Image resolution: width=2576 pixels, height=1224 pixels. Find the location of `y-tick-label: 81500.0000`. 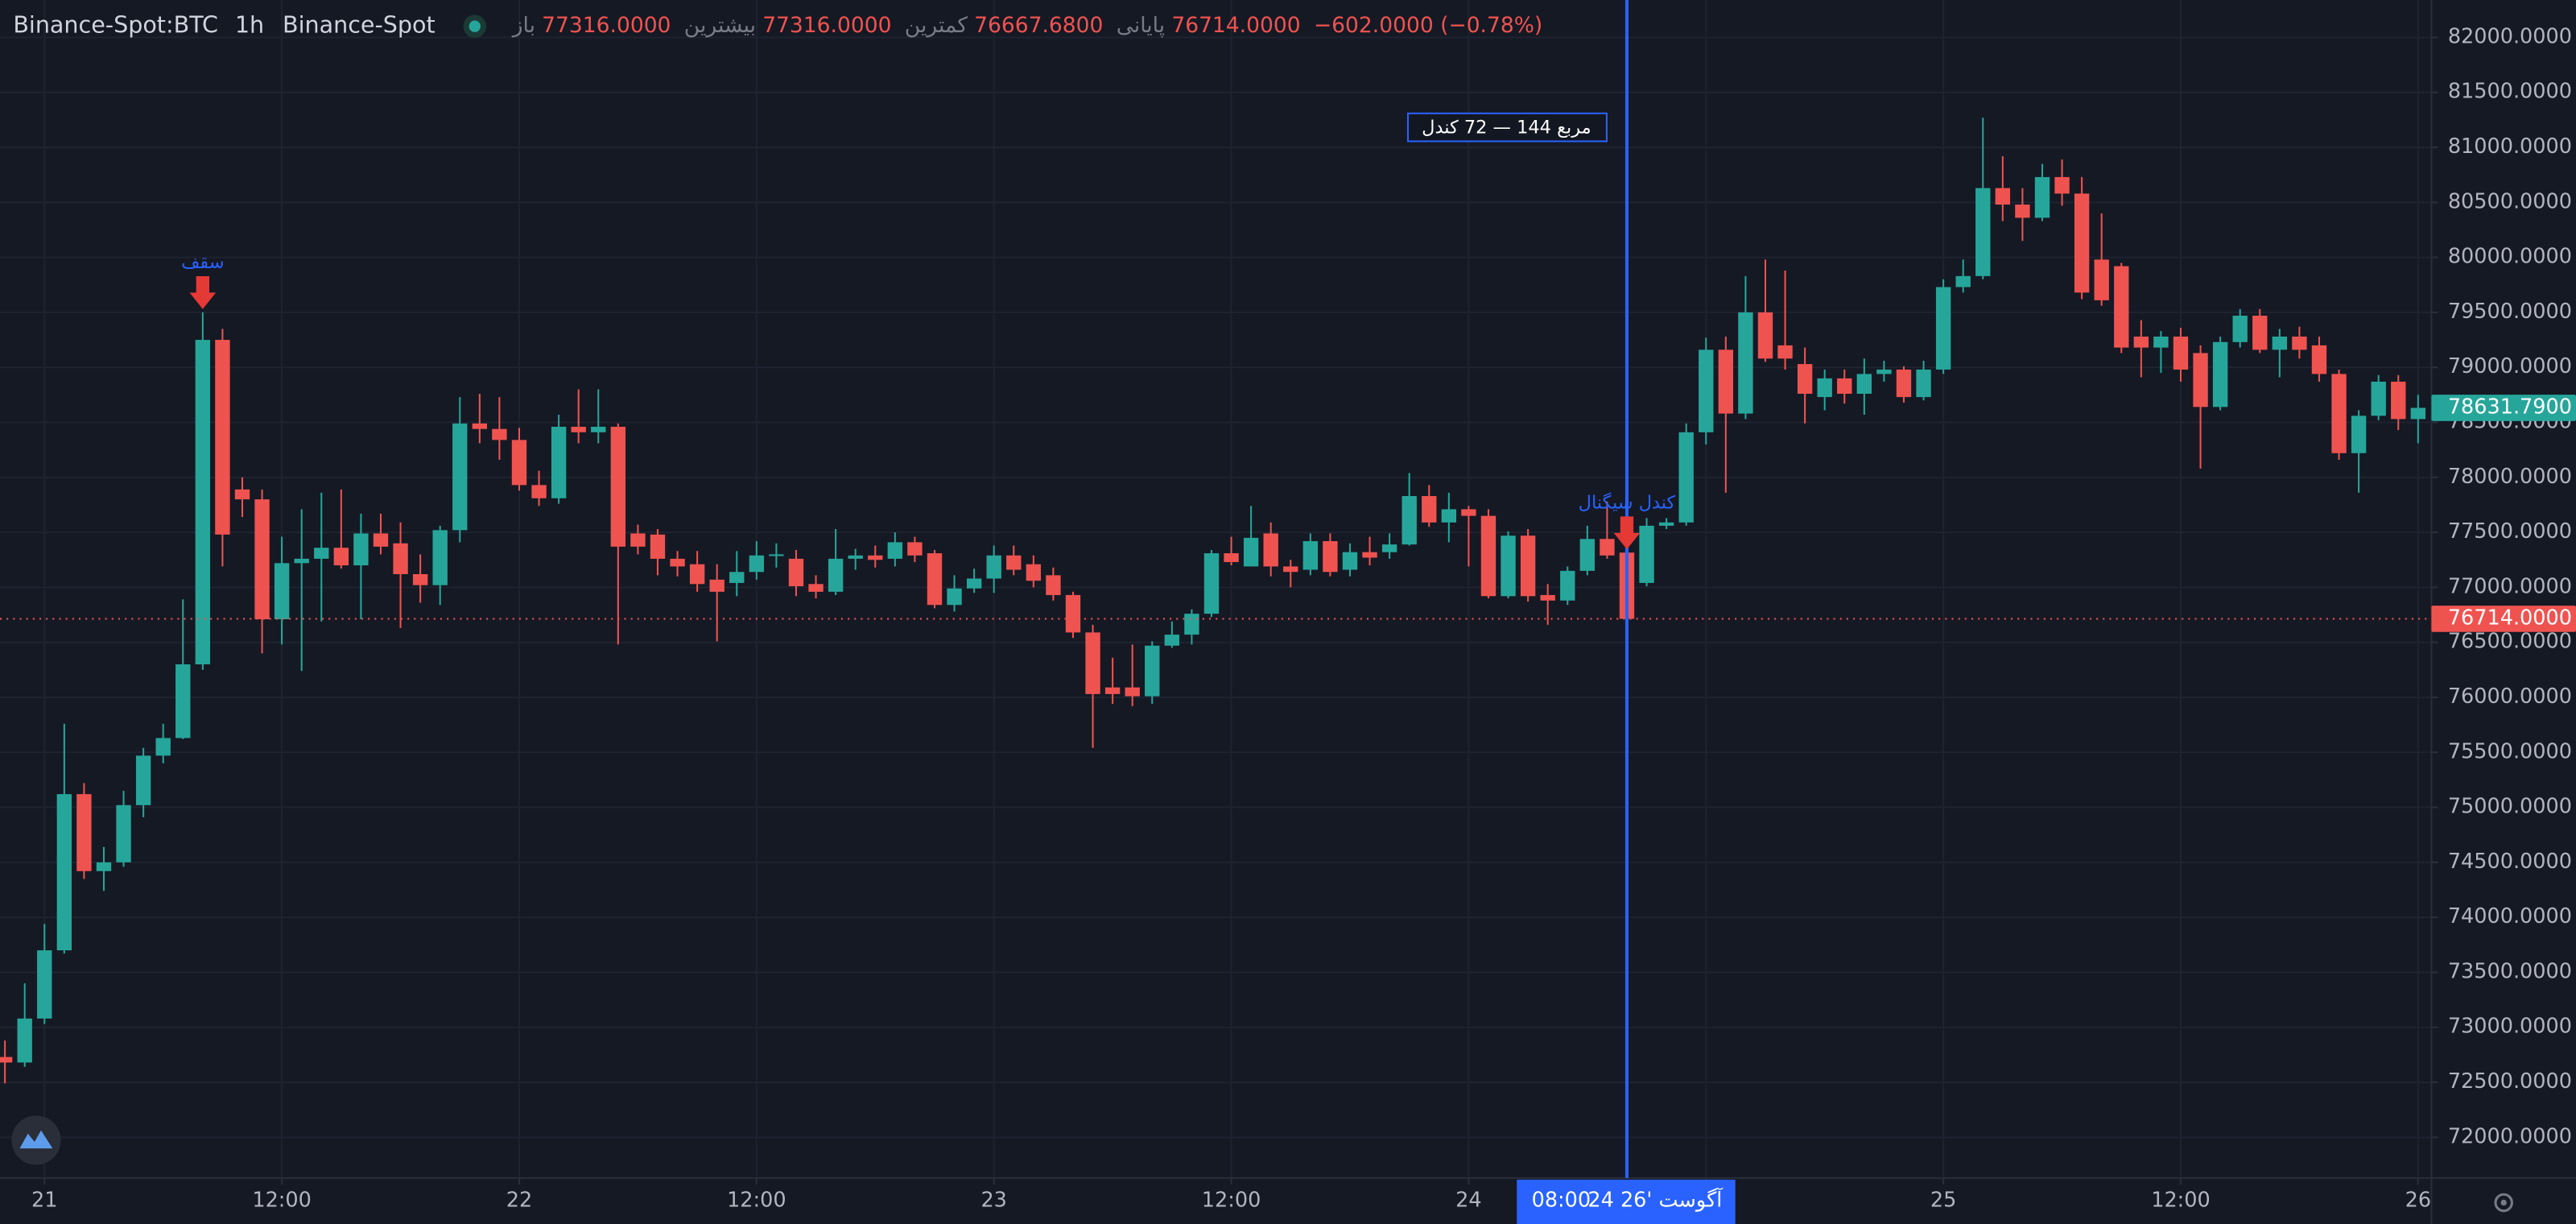

y-tick-label: 81500.0000 is located at coordinates (2510, 92).